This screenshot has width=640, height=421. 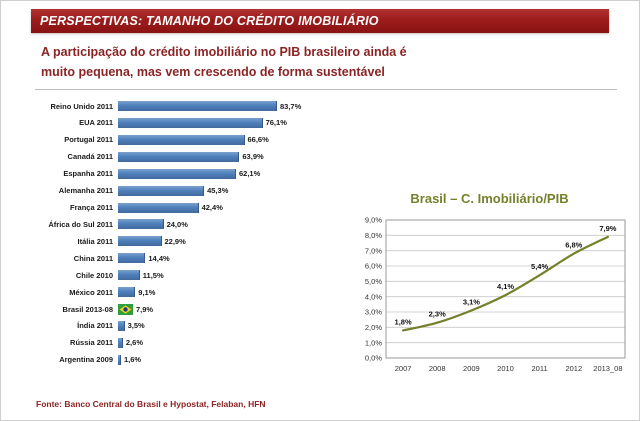 I want to click on bar-row: Itália 2011 22,9%, so click(x=183, y=241).